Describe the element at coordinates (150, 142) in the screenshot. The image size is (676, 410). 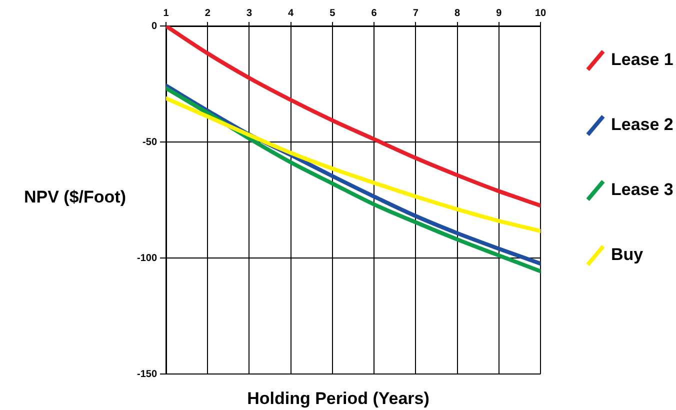
I see `y-tick-label: -50` at that location.